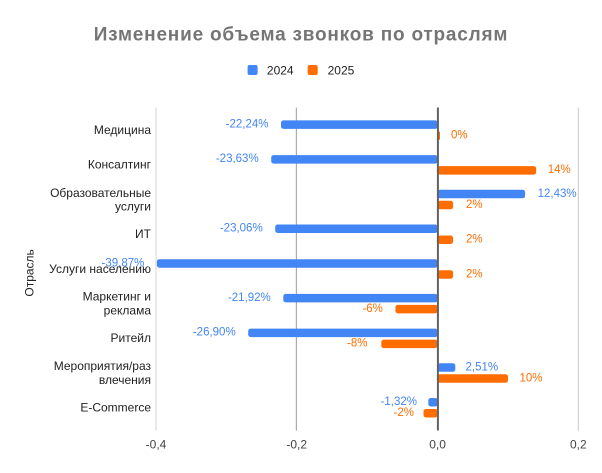 This screenshot has height=473, width=602. I want to click on svg-text: Консалтинг, so click(120, 165).